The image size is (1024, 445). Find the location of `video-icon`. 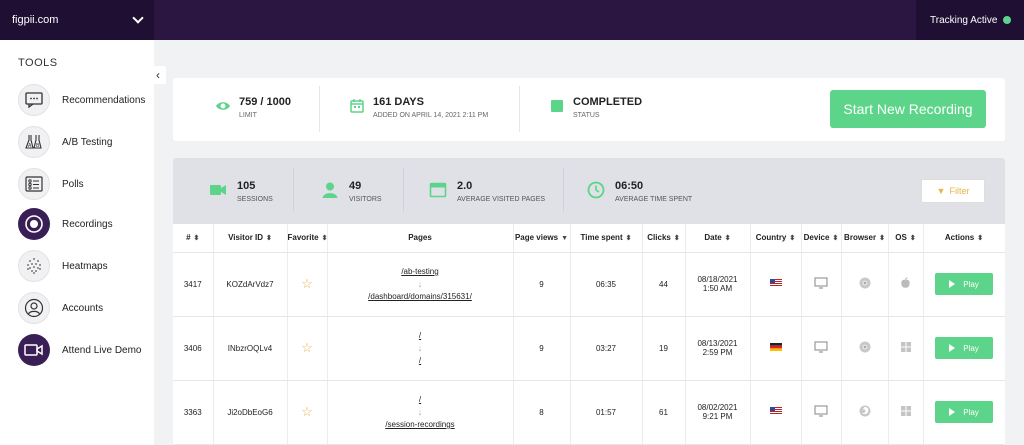

video-icon is located at coordinates (218, 190).